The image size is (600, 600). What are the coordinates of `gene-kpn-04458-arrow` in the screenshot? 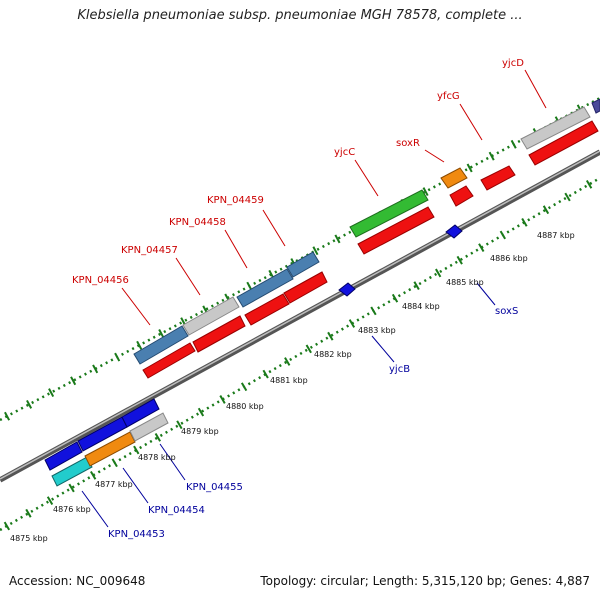 It's located at (267, 309).